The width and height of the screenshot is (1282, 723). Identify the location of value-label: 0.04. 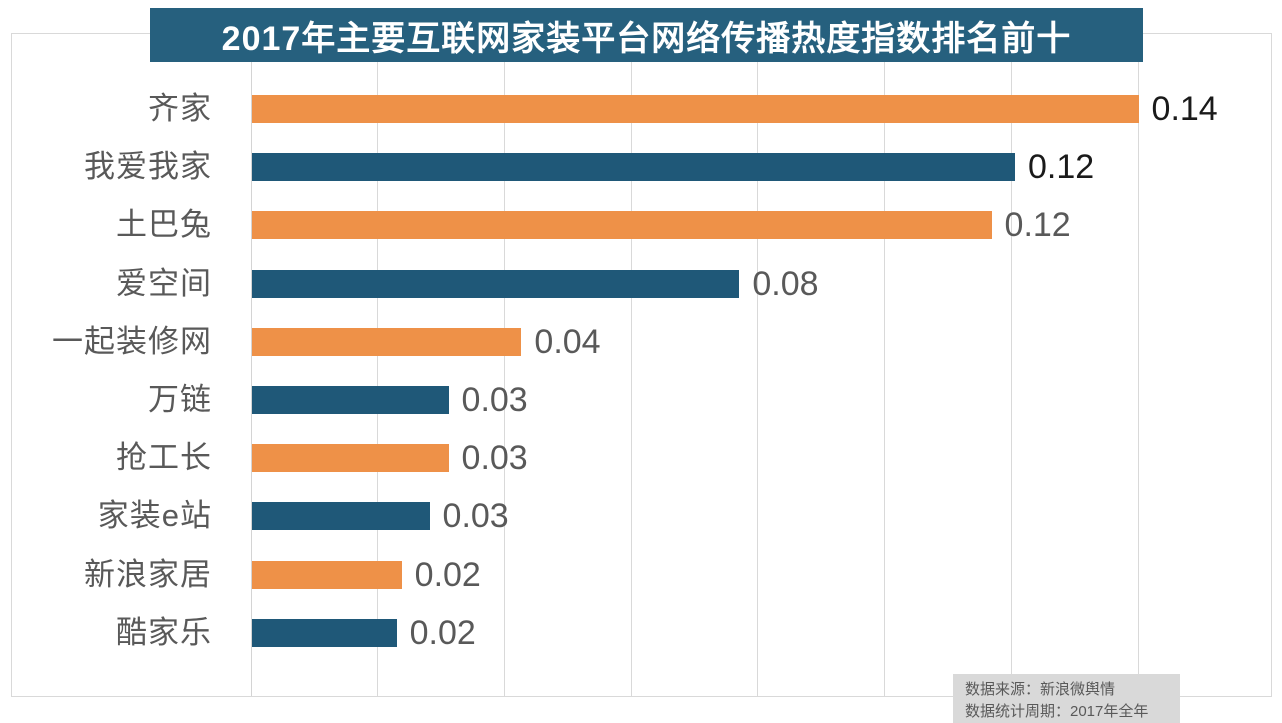
(567, 341).